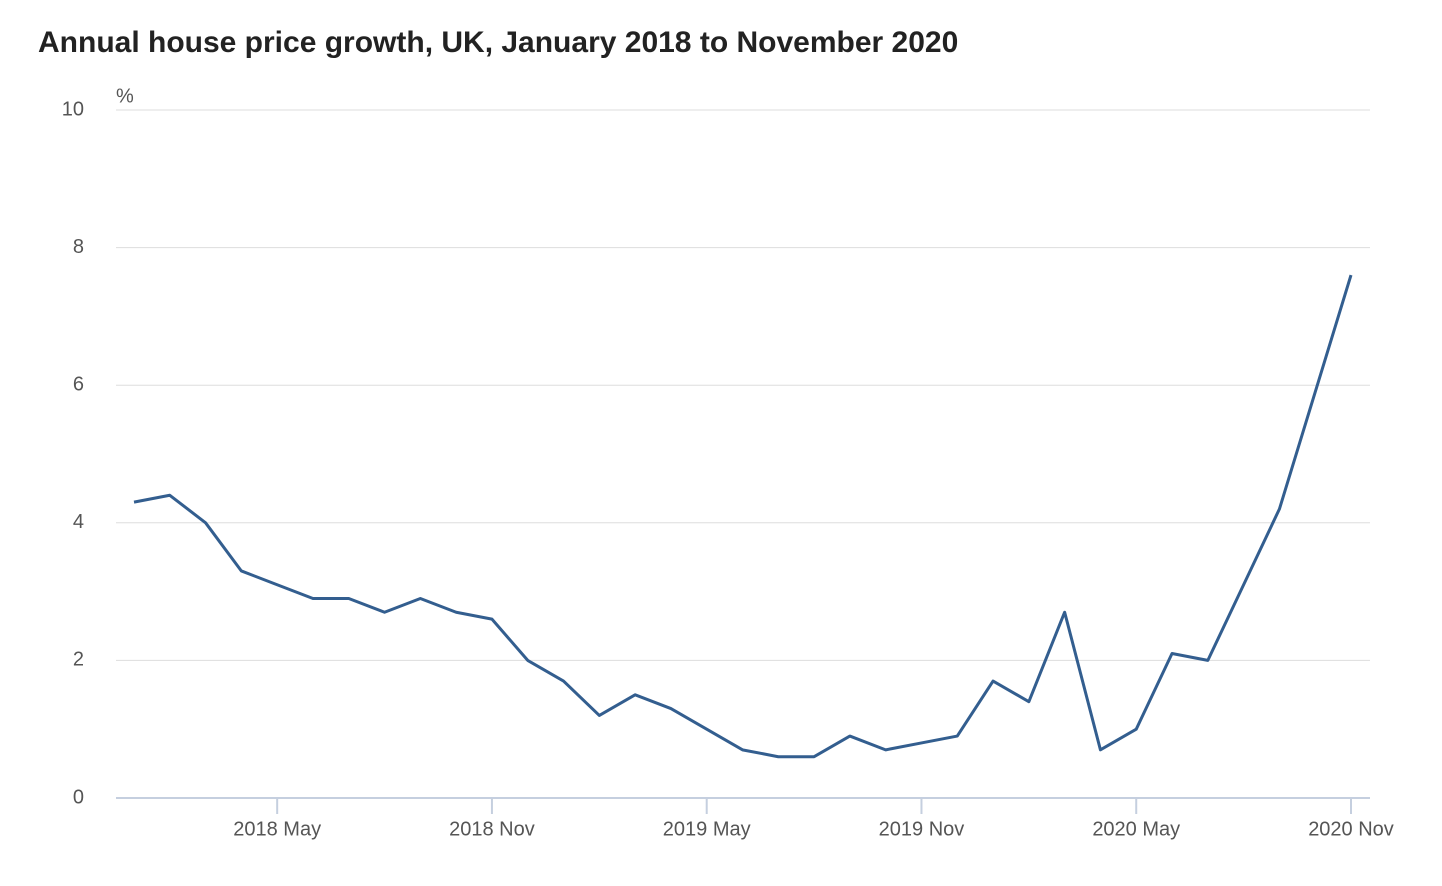 The width and height of the screenshot is (1442, 886). Describe the element at coordinates (78, 384) in the screenshot. I see `y-tick-label: 6` at that location.